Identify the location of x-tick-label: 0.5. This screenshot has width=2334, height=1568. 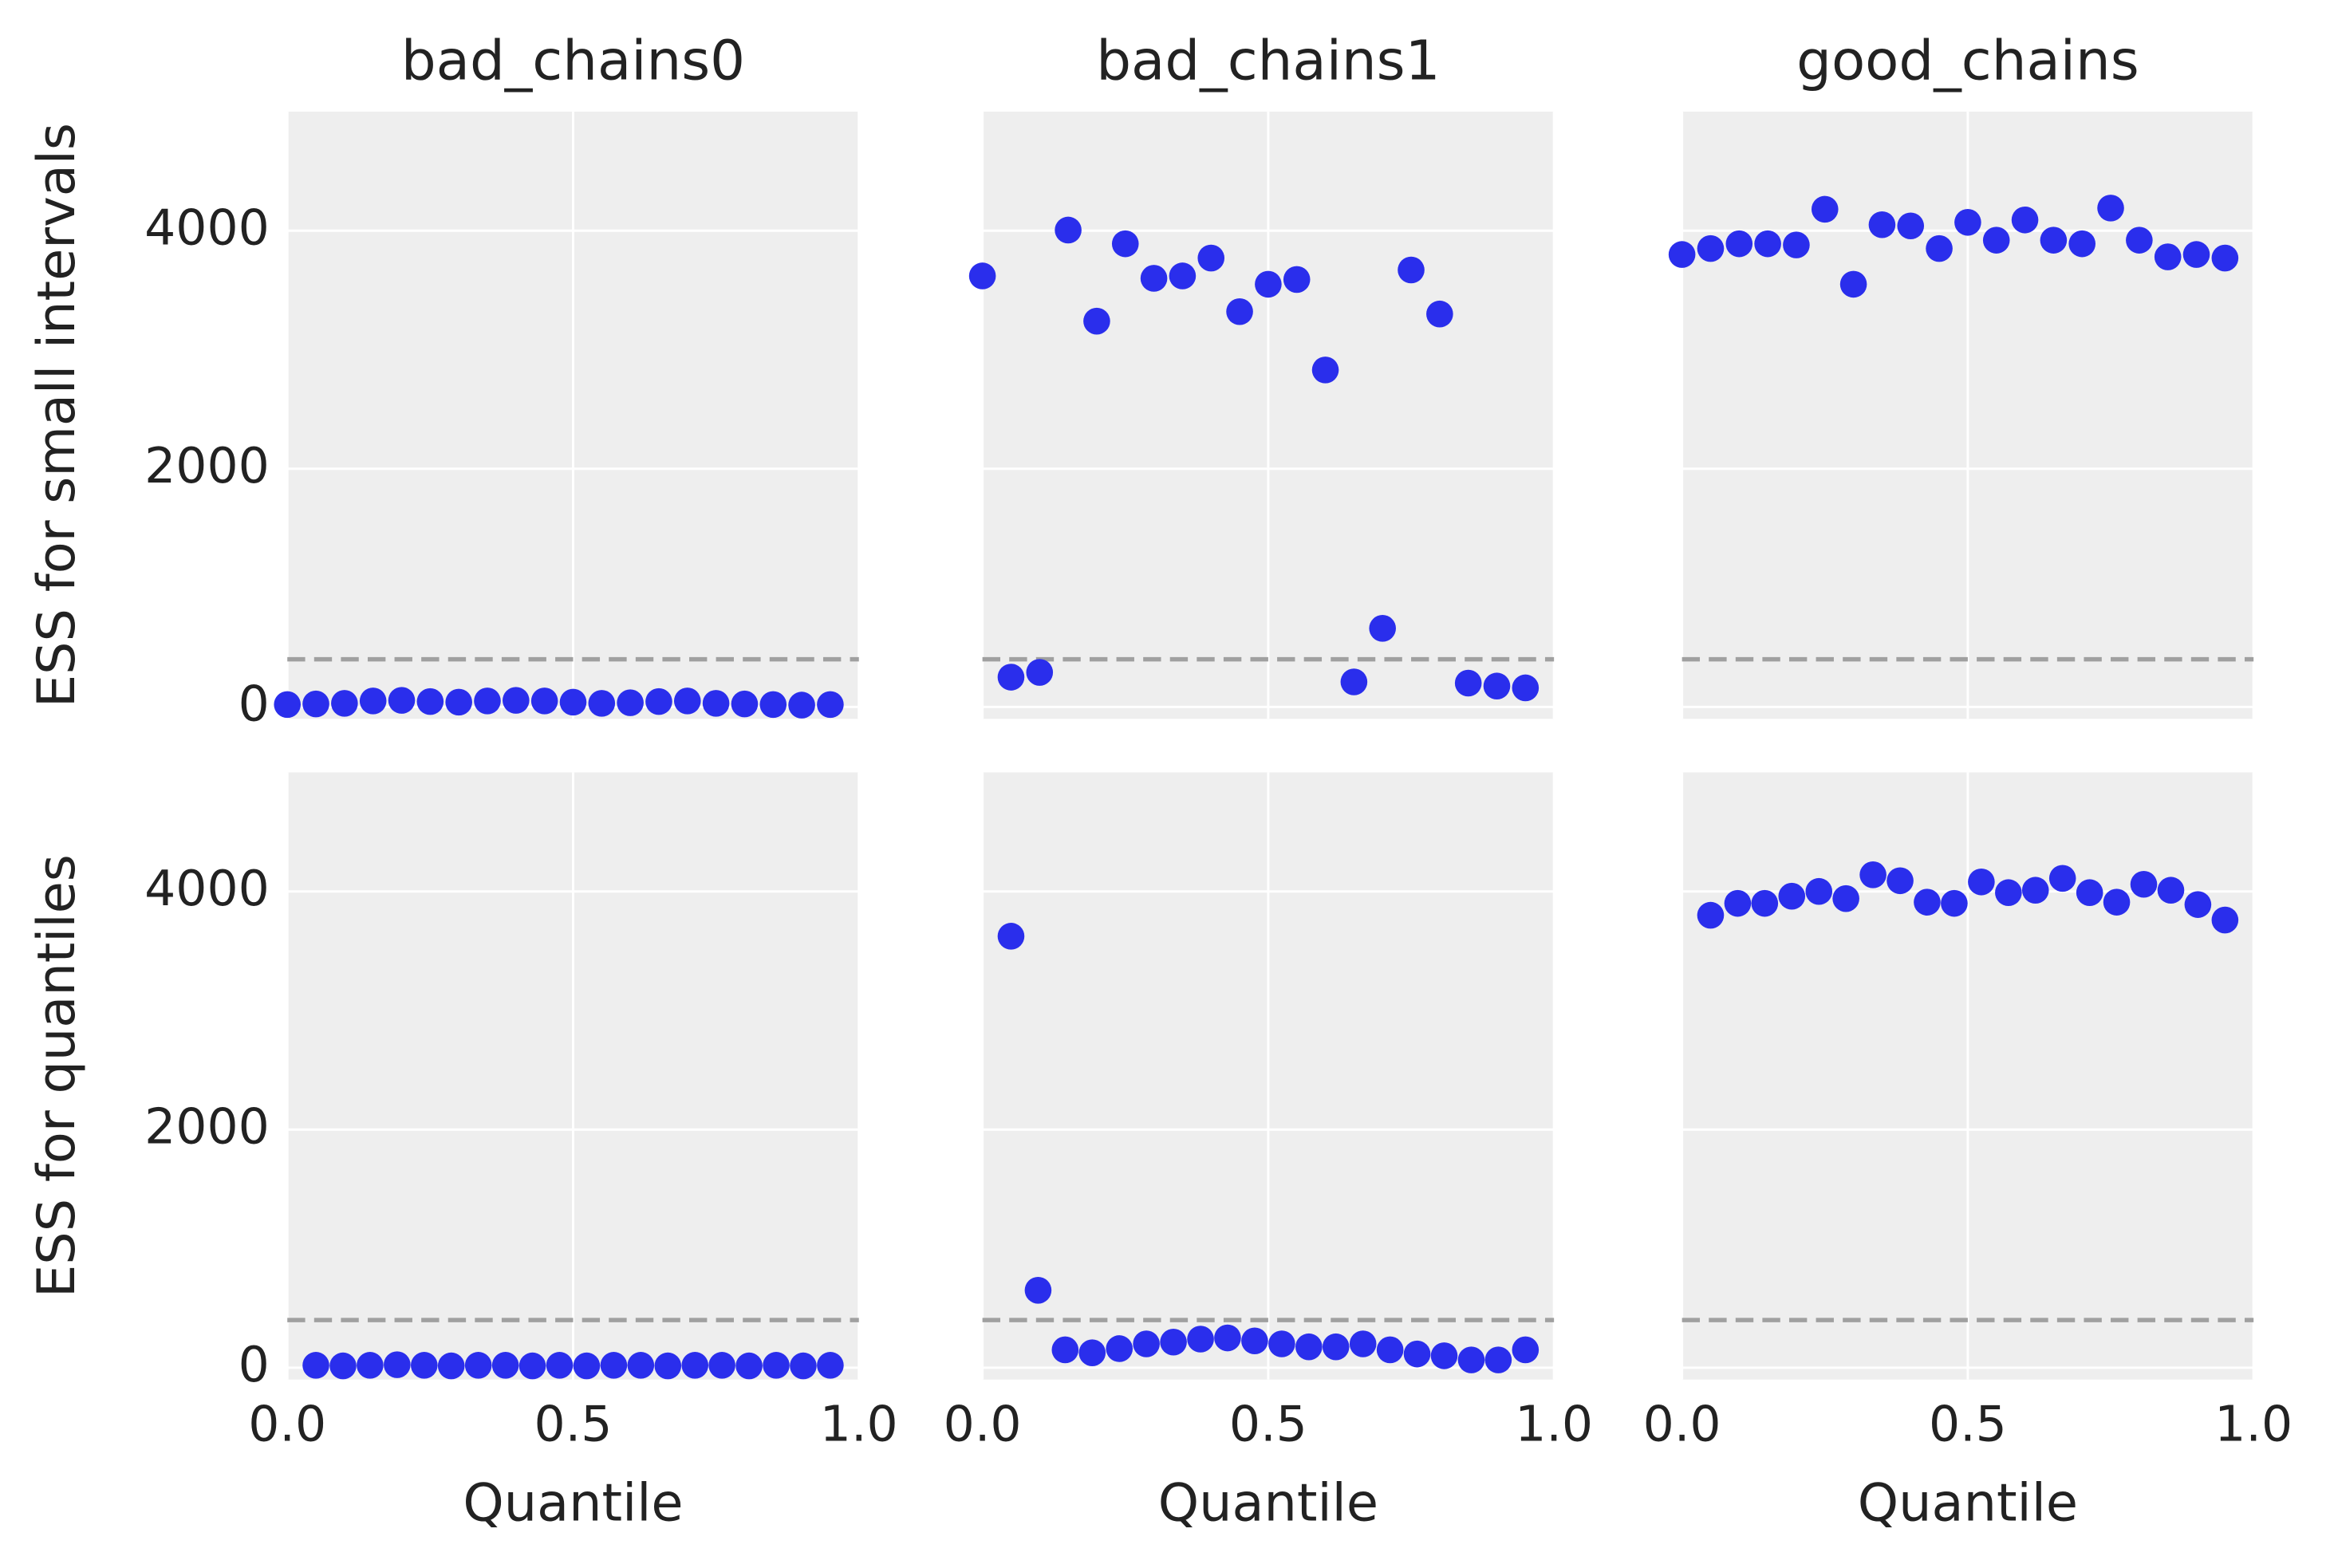
(1268, 1424).